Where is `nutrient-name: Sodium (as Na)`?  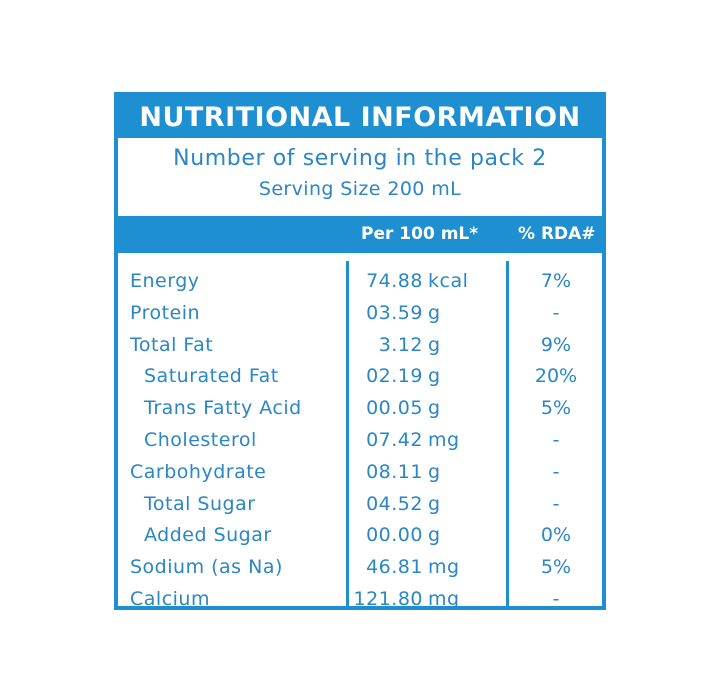
nutrient-name: Sodium (as Na) is located at coordinates (206, 567).